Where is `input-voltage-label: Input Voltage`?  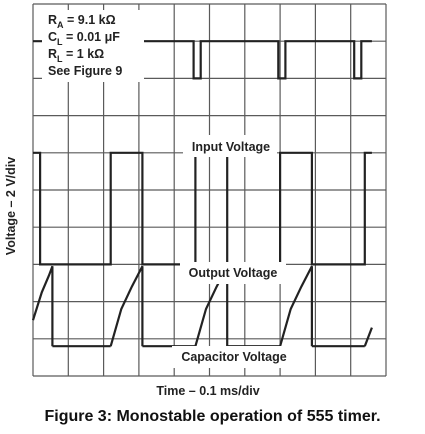 input-voltage-label: Input Voltage is located at coordinates (231, 147).